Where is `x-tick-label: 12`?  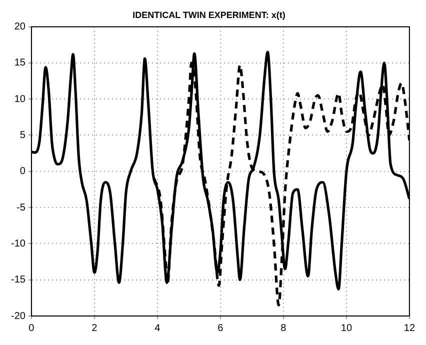 x-tick-label: 12 is located at coordinates (410, 328).